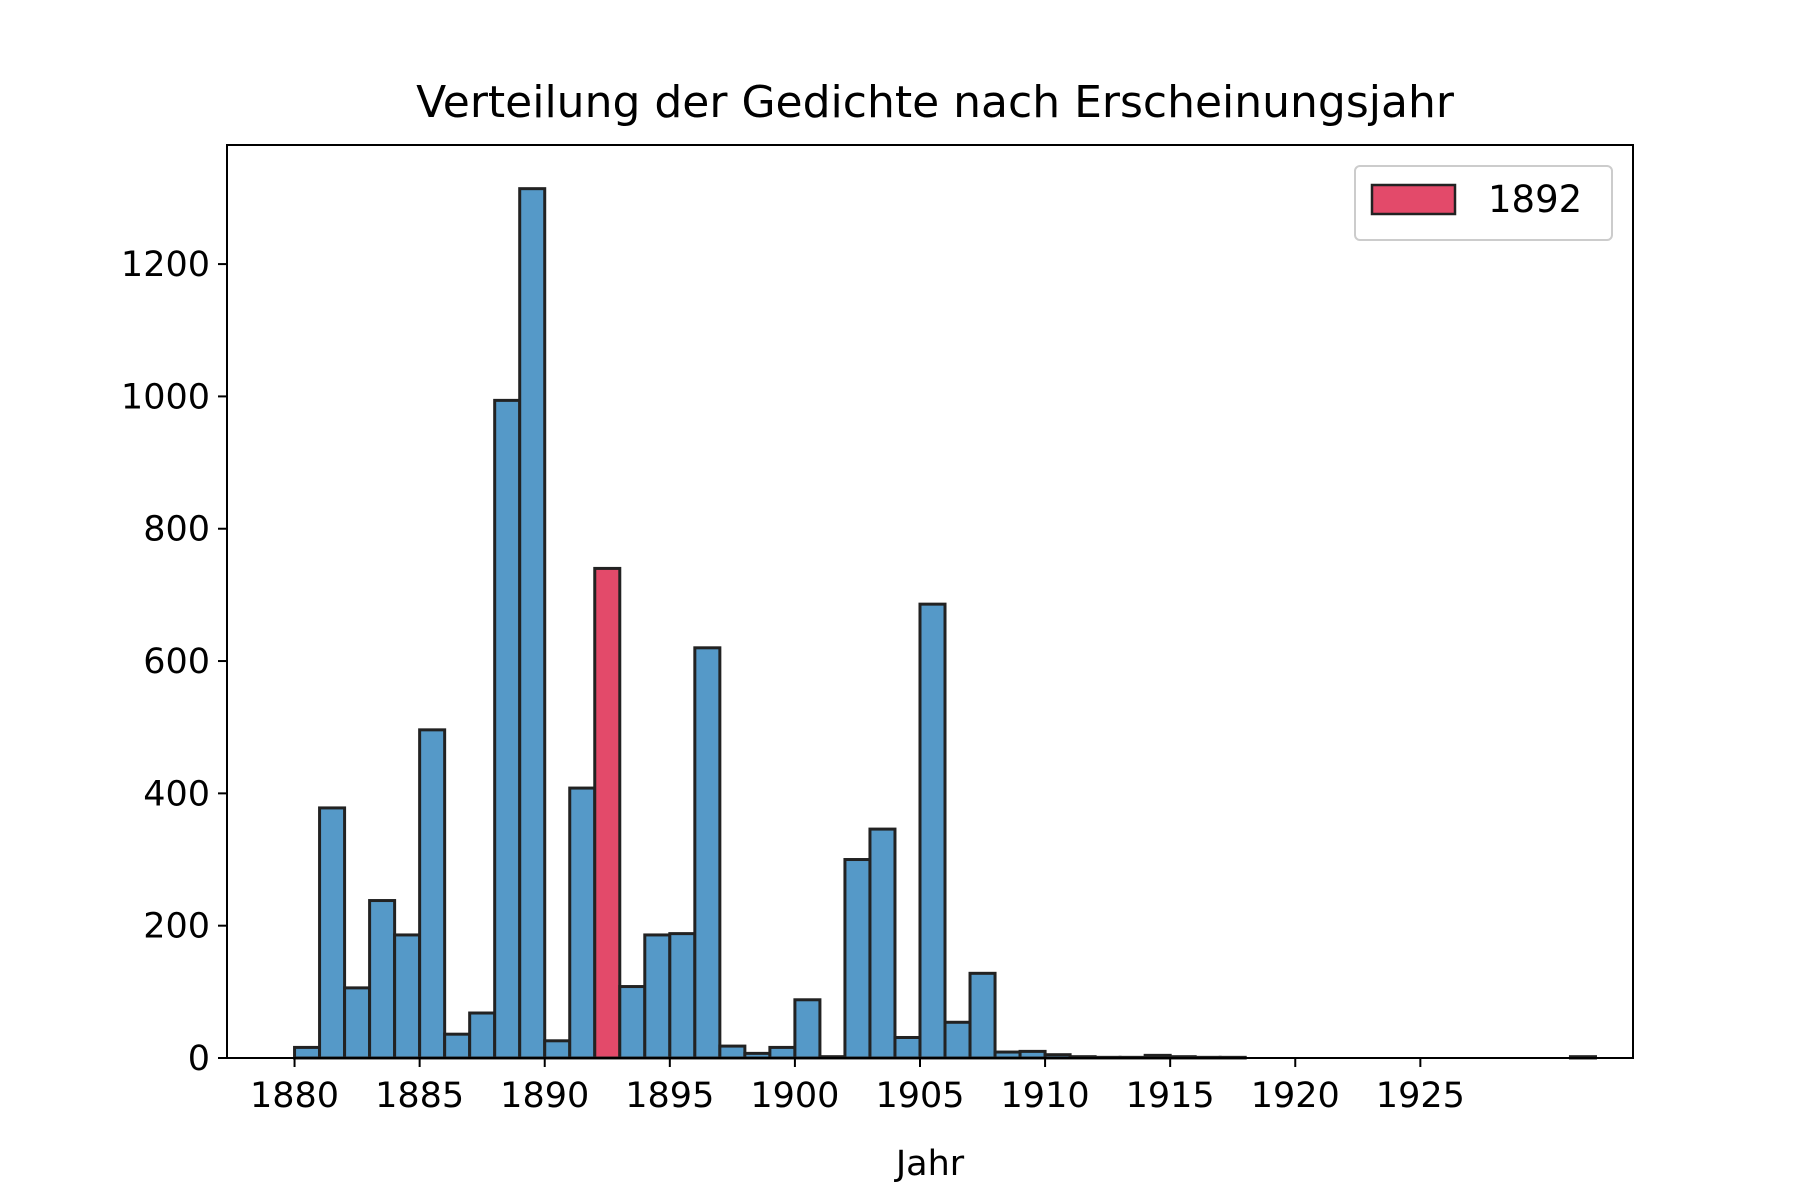  What do you see at coordinates (176, 794) in the screenshot?
I see `y-tick-label: 400` at bounding box center [176, 794].